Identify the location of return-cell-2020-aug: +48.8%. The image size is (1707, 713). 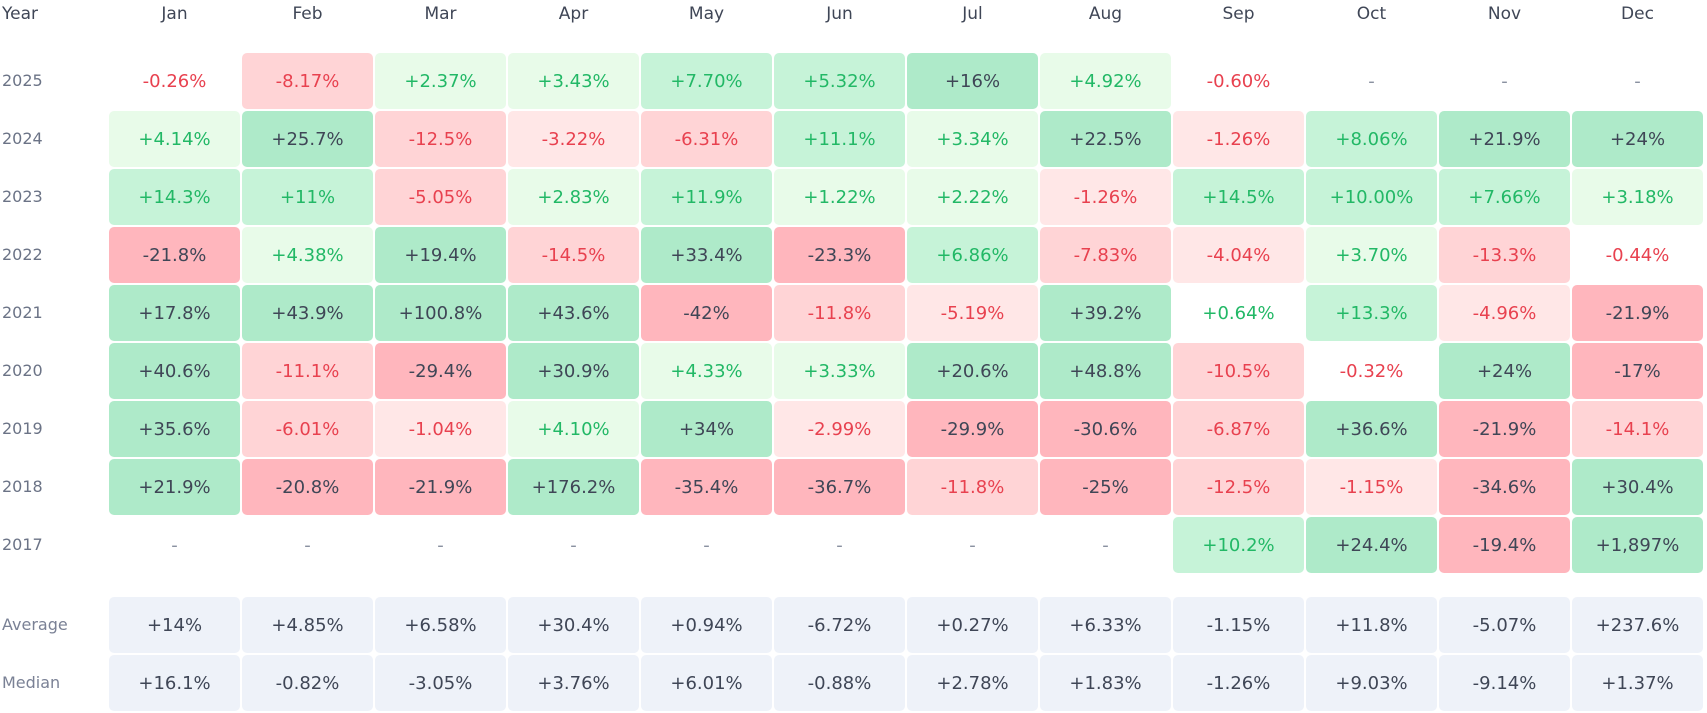
(1105, 371).